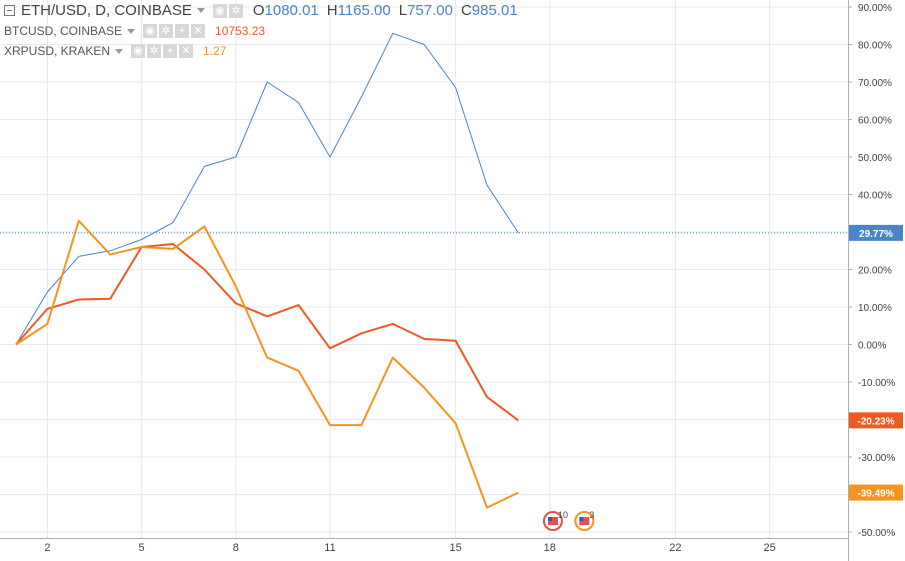 The height and width of the screenshot is (561, 905). I want to click on price-tick-label: 50.00%, so click(875, 158).